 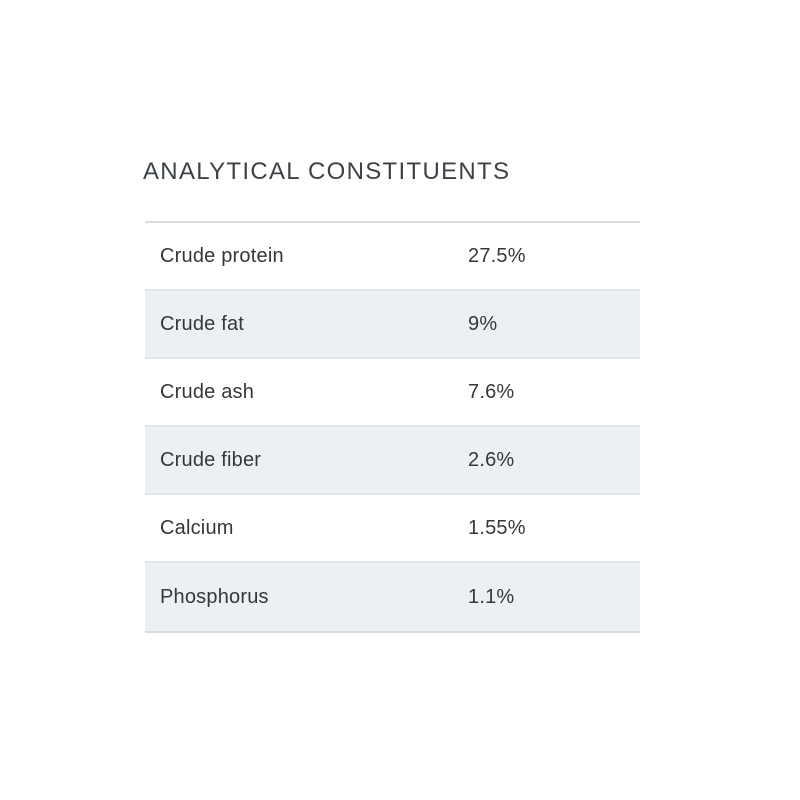 I want to click on constituent-value: 9%, so click(x=483, y=323).